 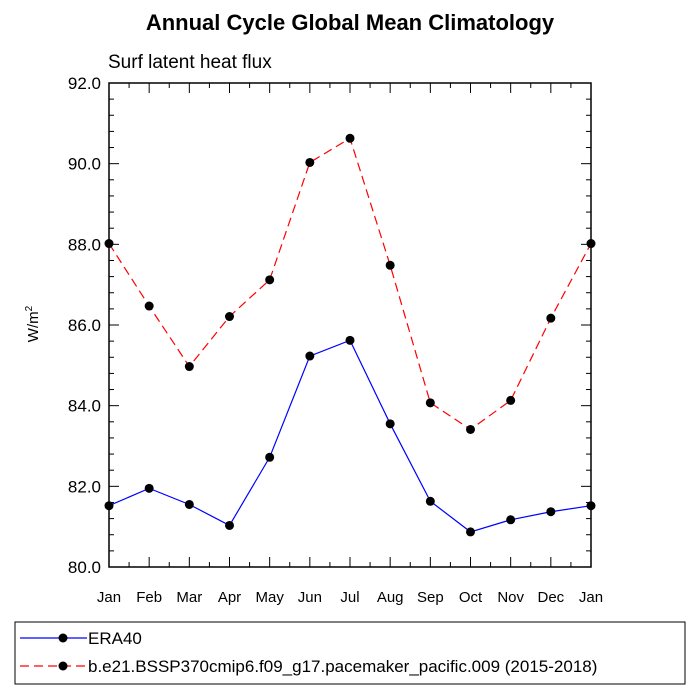 I want to click on y-tick-label: 86.0, so click(x=84, y=325).